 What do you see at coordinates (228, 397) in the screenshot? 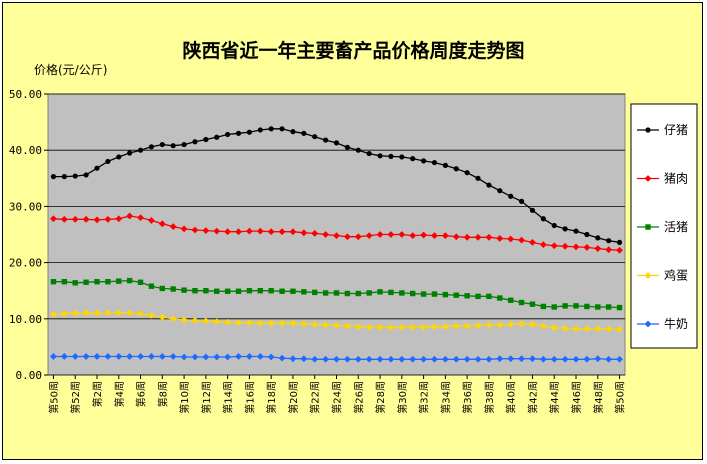
I see `x-tick-label: 第14周` at bounding box center [228, 397].